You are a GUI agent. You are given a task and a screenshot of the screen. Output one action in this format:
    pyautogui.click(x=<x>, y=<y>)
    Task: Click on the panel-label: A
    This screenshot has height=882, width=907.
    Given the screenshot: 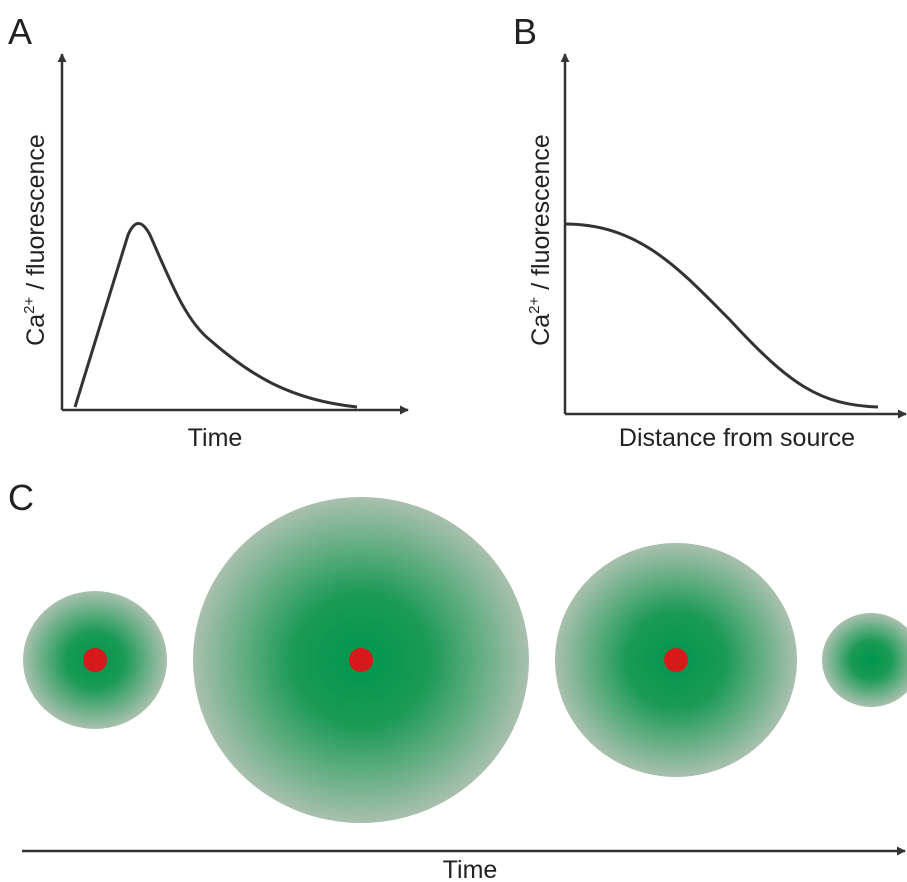 What is the action you would take?
    pyautogui.click(x=20, y=31)
    